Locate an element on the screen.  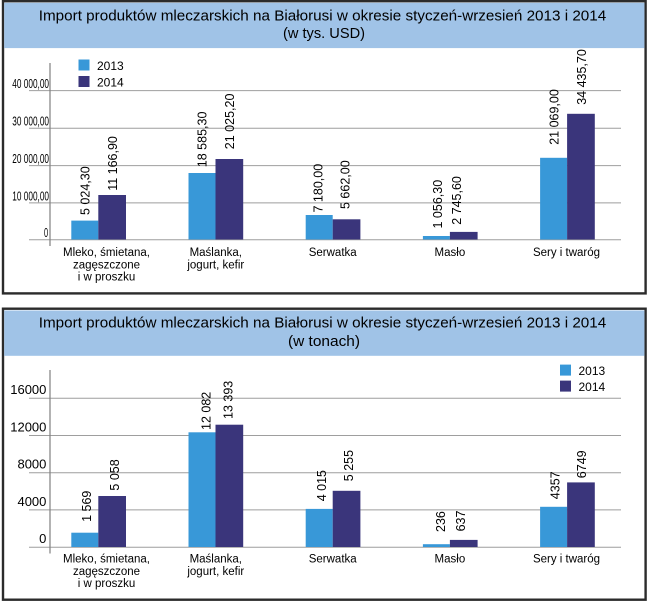
svg-text: 21 069,00 is located at coordinates (554, 117).